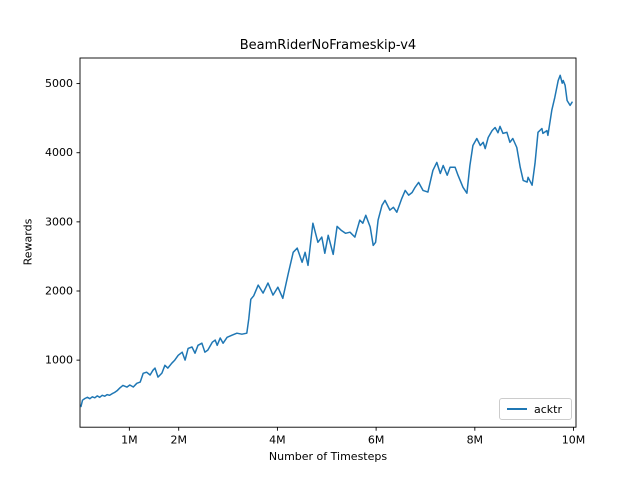  Describe the element at coordinates (548, 409) in the screenshot. I see `legend-entry-label: acktr` at that location.